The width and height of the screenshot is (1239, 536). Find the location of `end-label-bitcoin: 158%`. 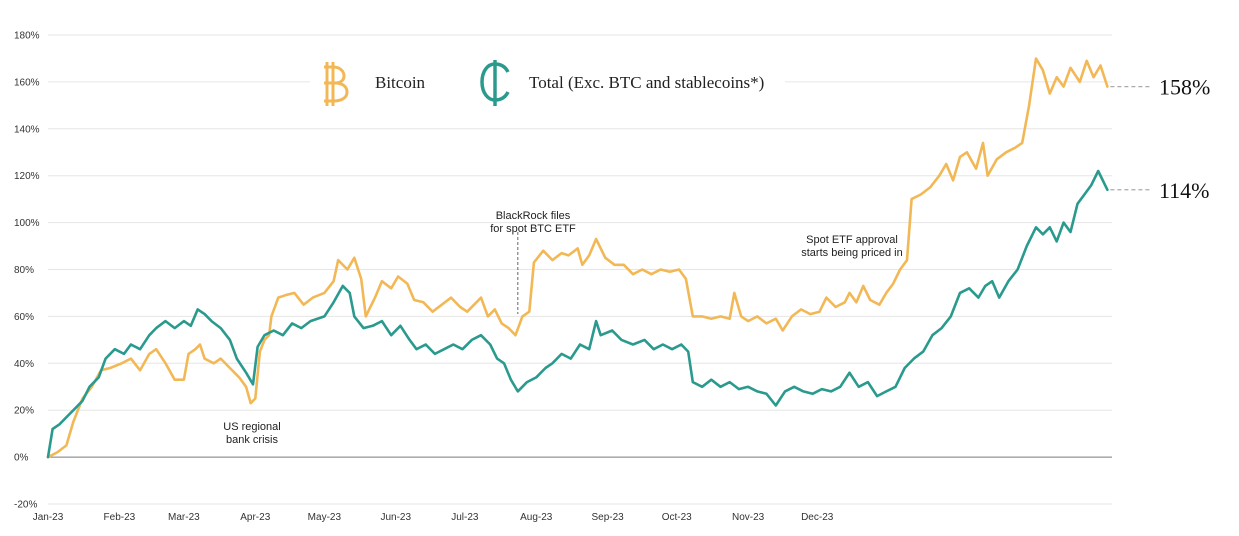

end-label-bitcoin: 158% is located at coordinates (1184, 87).